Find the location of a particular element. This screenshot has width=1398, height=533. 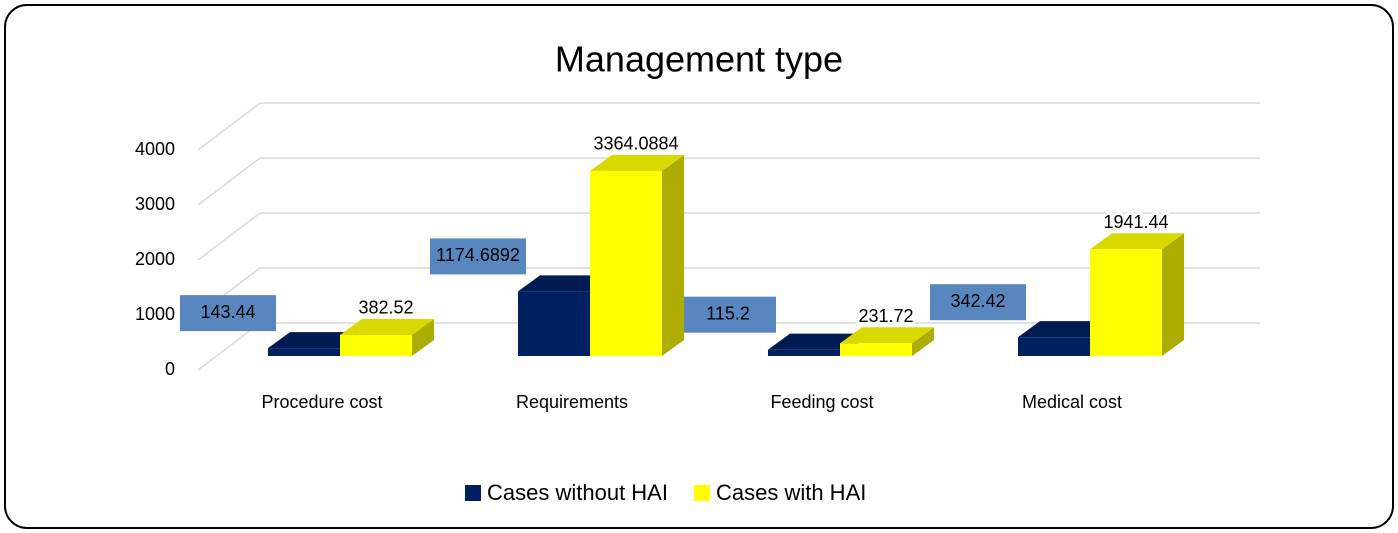

data-label: 1941.44 is located at coordinates (1135, 222).